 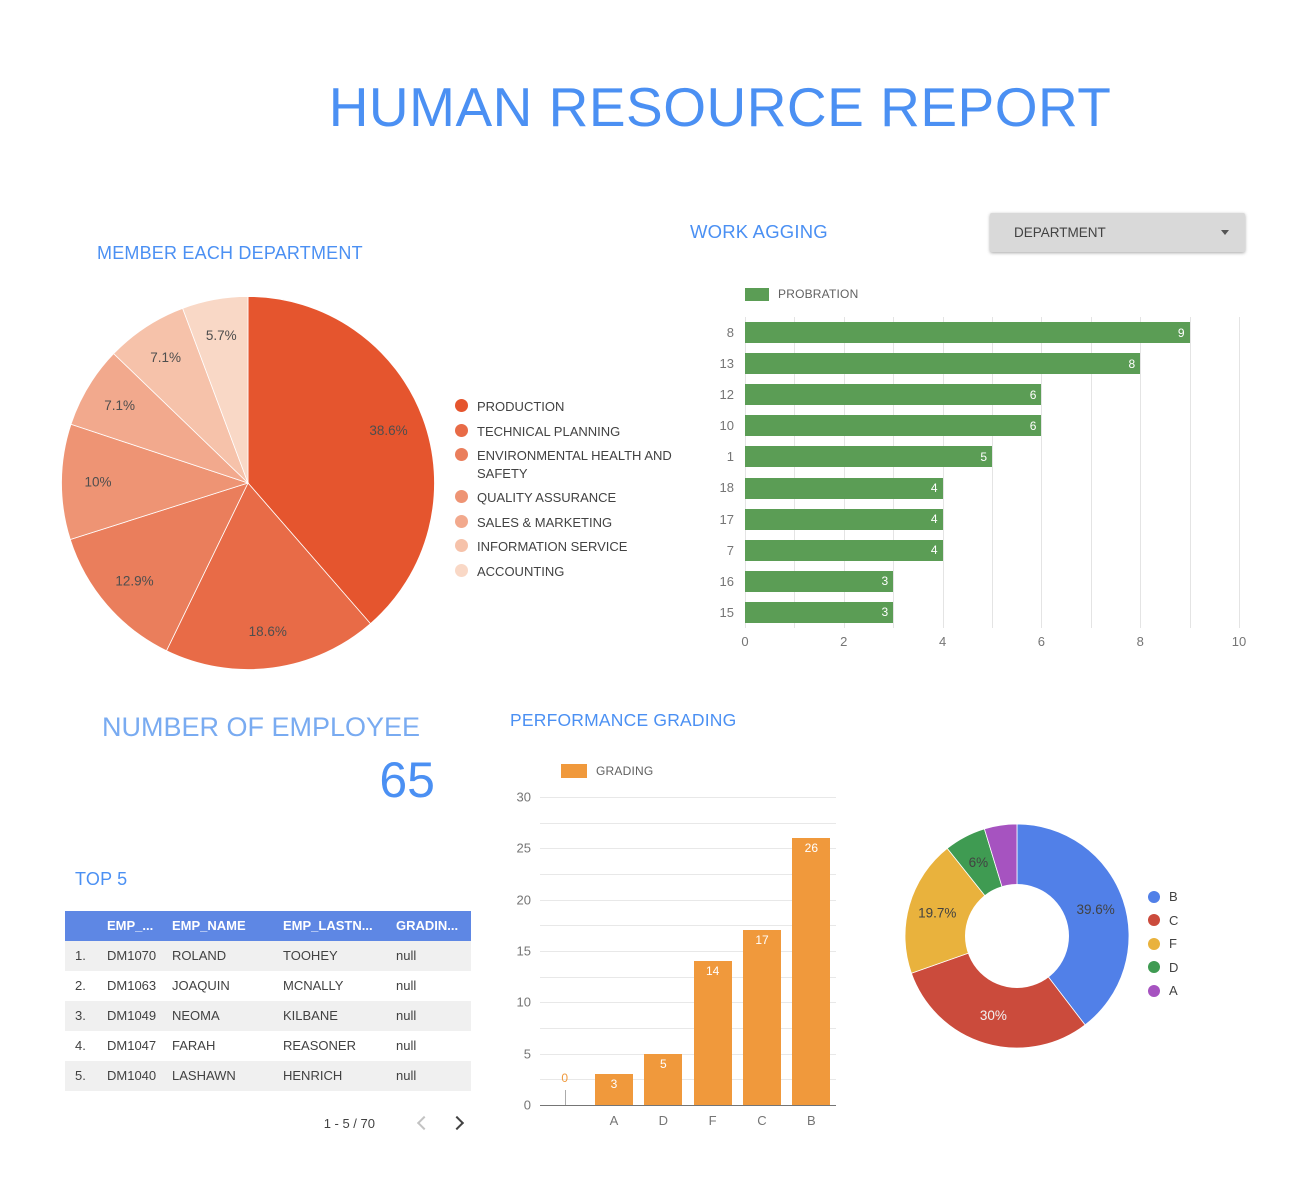 I want to click on zero-bar-tick, so click(x=565, y=1097).